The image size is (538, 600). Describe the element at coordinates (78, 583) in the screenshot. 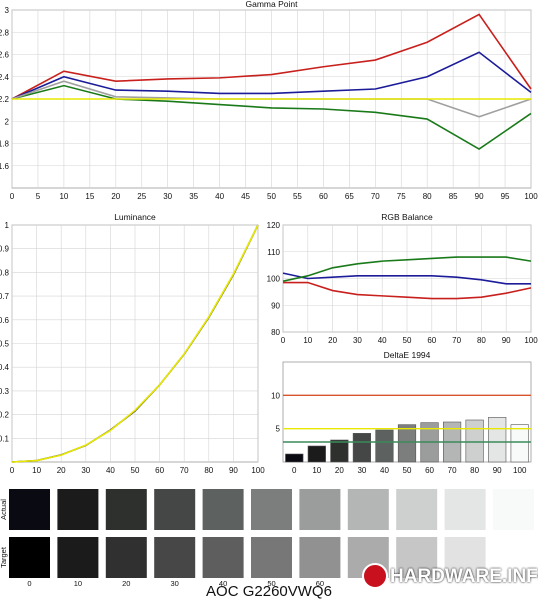

I see `swatch-label: 10` at that location.